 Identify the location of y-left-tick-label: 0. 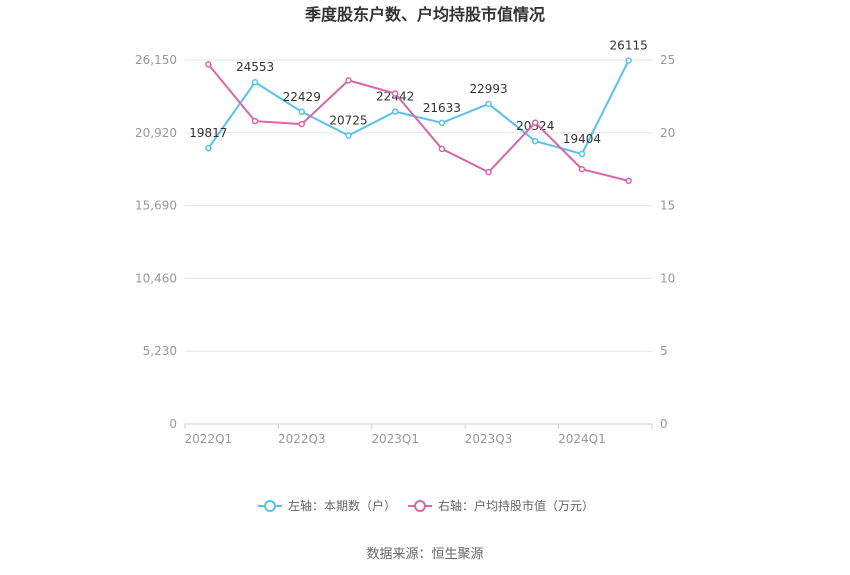
(173, 424).